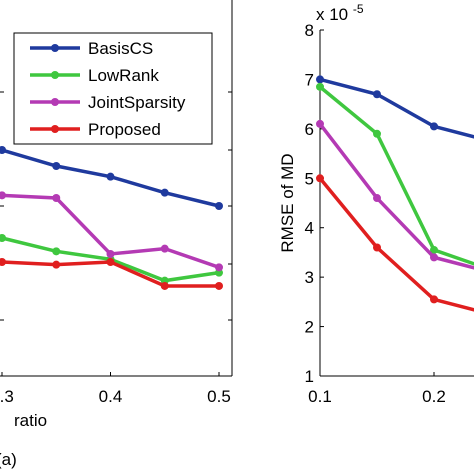  Describe the element at coordinates (111, 218) in the screenshot. I see `left-series` at that location.